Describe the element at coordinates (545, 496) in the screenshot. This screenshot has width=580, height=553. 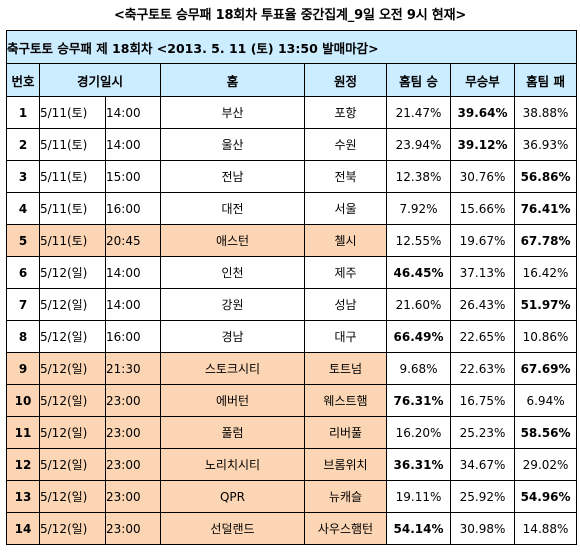
I see `home-lose-rate: 54.96%` at that location.